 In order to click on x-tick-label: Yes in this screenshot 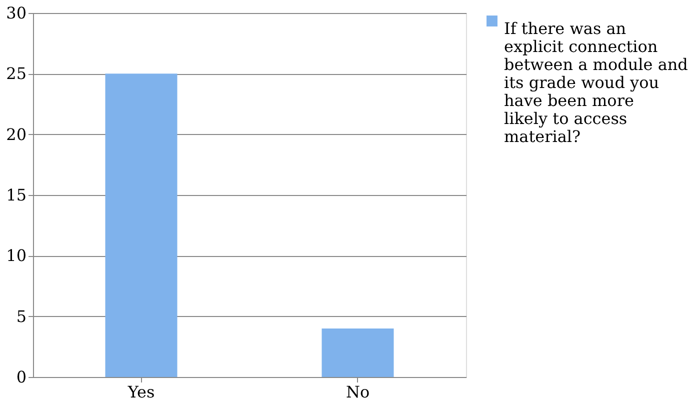, I will do `click(140, 392)`.